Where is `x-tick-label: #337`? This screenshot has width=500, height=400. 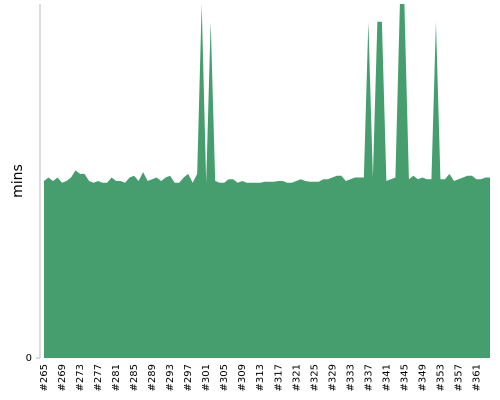 x-tick-label: #337 is located at coordinates (368, 377).